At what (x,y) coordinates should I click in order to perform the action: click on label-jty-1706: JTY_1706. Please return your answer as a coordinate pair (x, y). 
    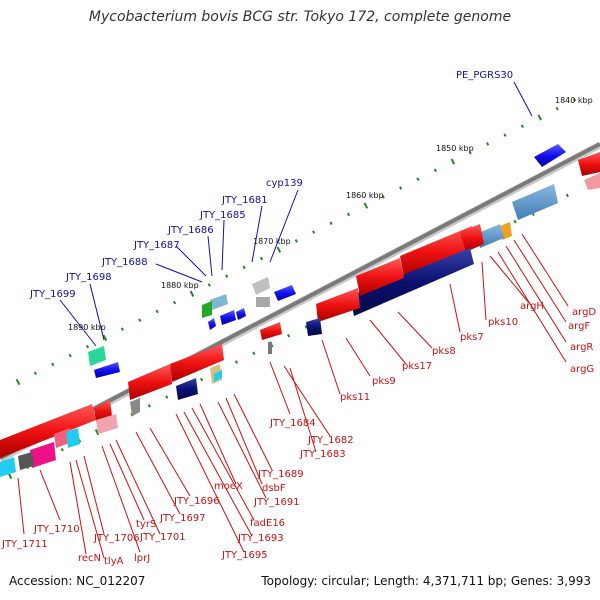
    Looking at the image, I should click on (116, 538).